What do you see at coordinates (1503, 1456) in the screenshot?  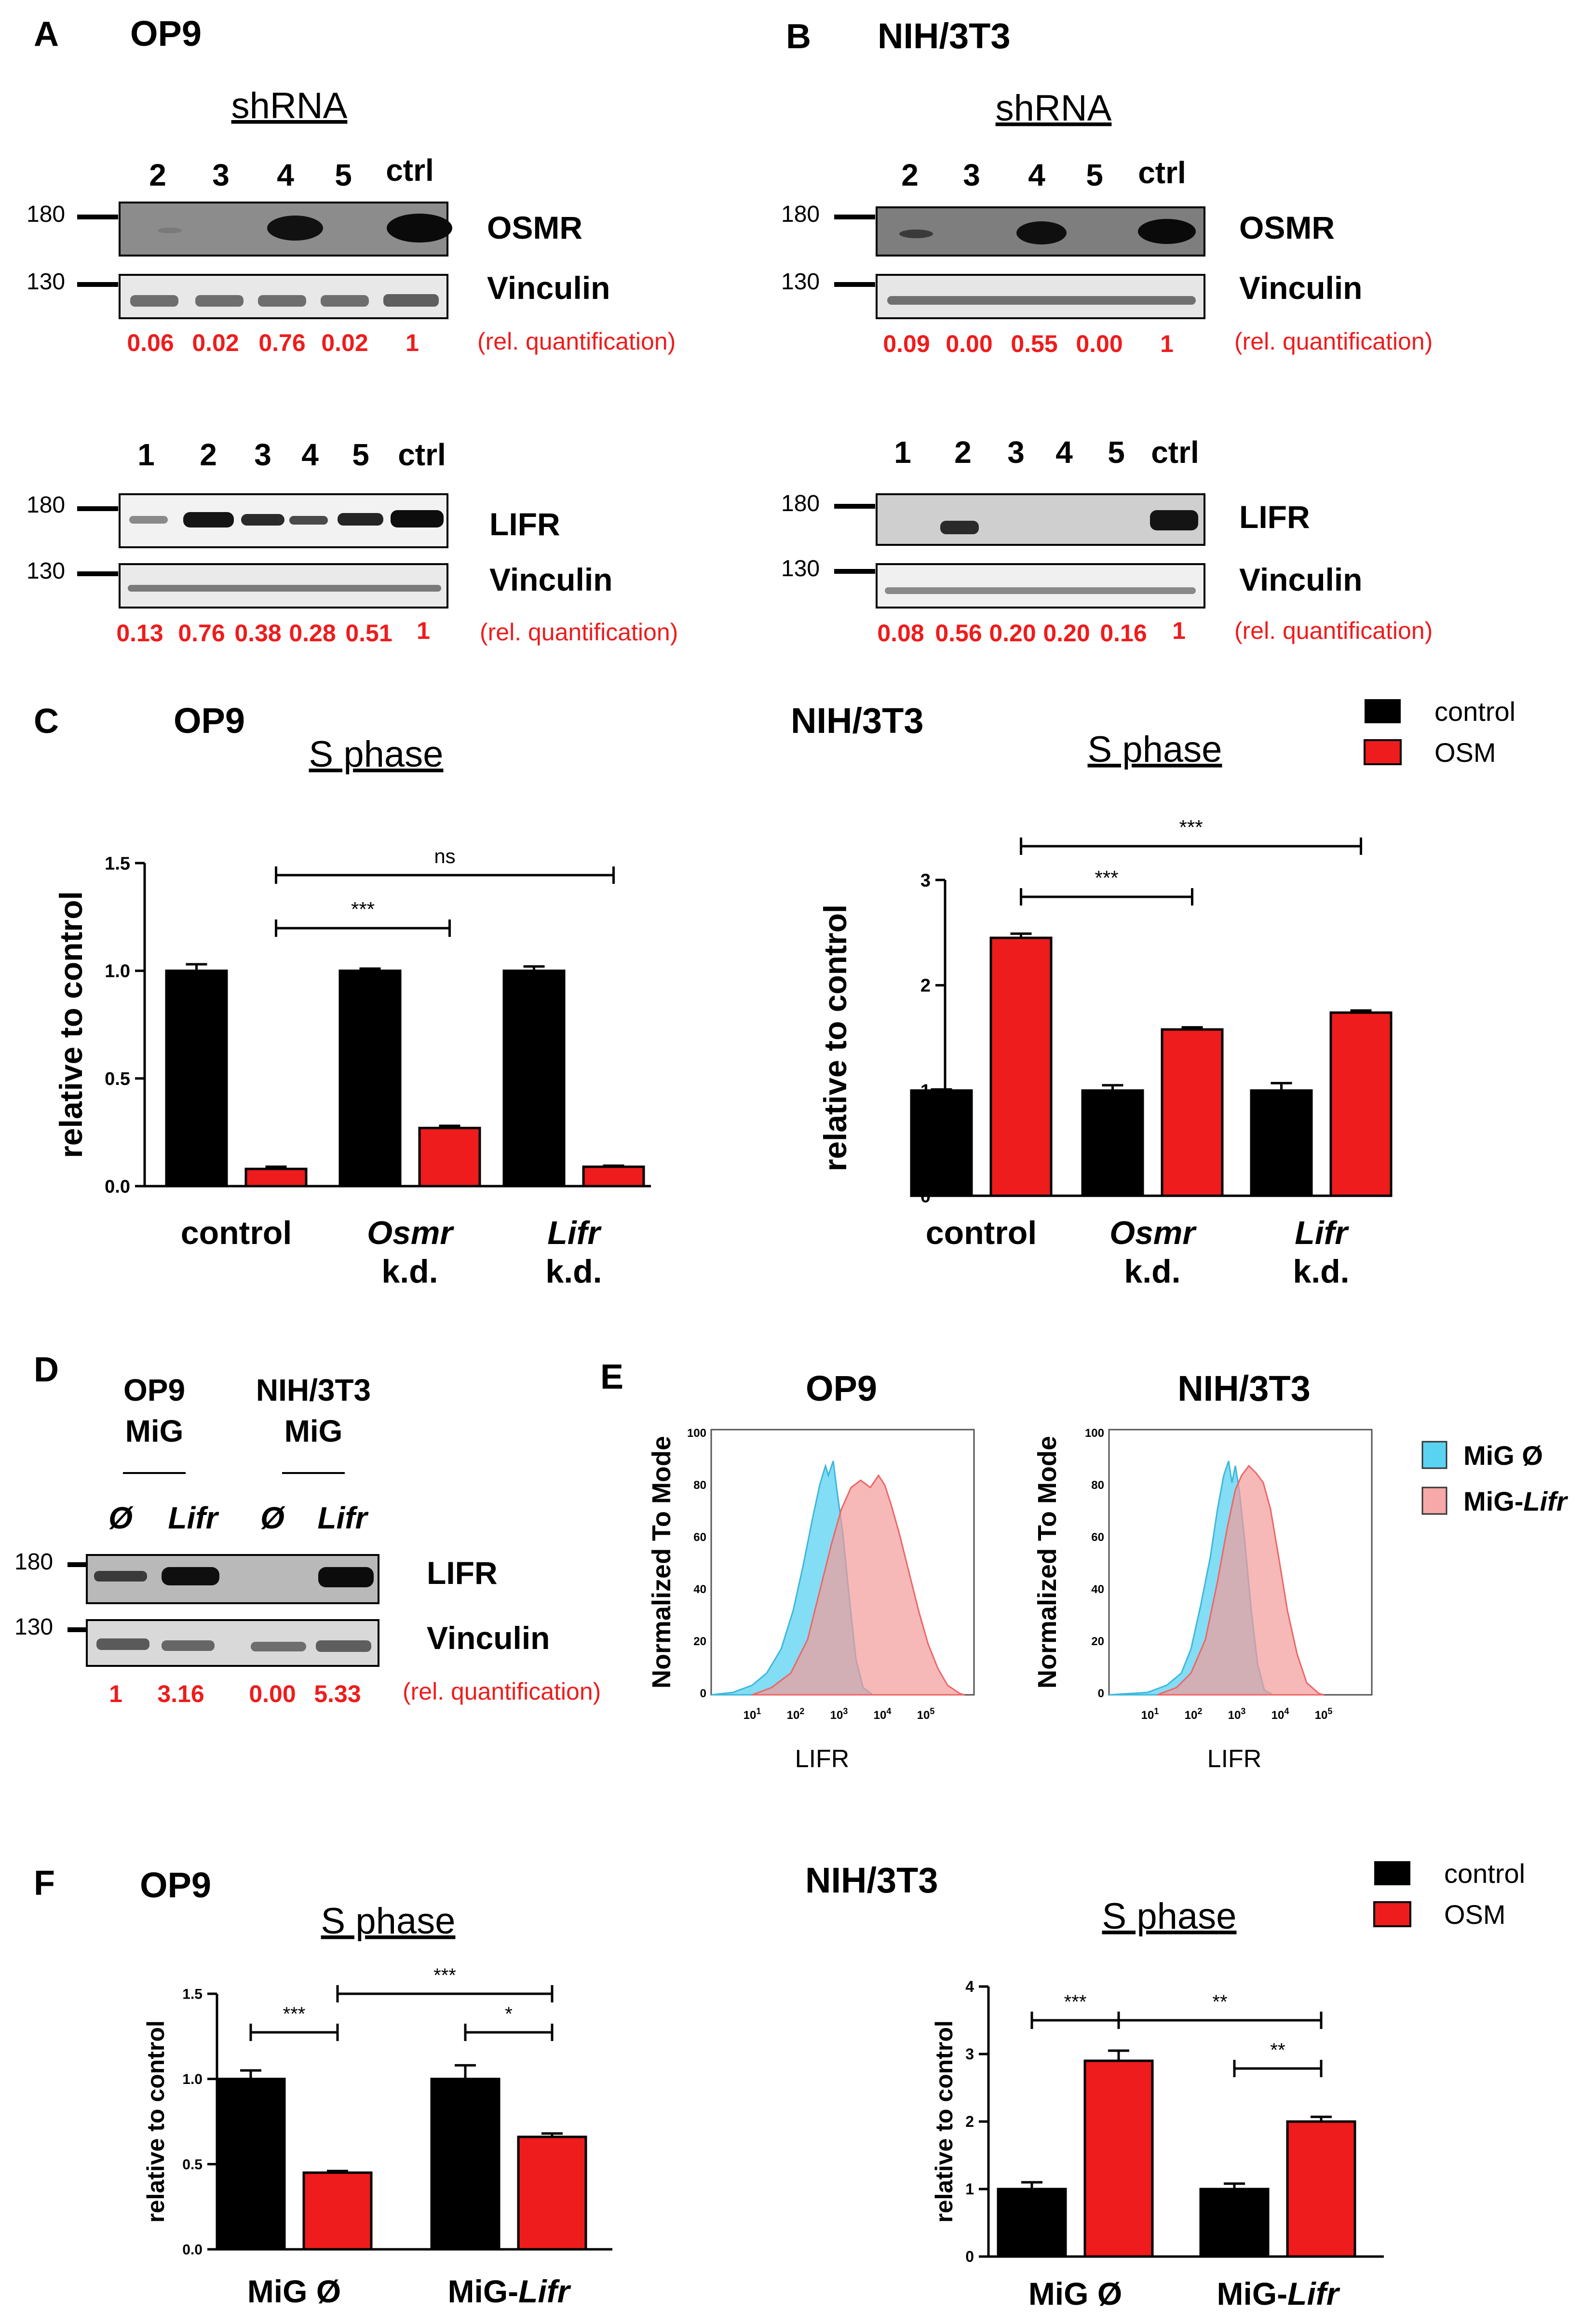 I see `legend-label-mig-empty: MiG Ø` at bounding box center [1503, 1456].